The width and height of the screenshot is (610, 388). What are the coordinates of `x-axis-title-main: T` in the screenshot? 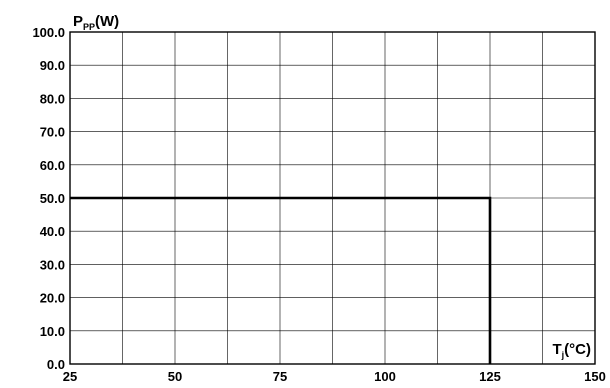 It's located at (556, 349).